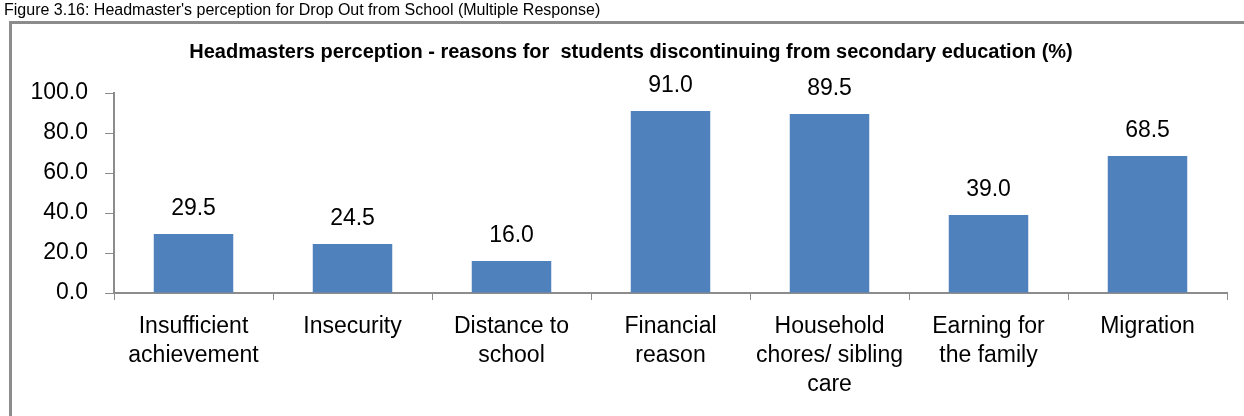 The image size is (1244, 416). Describe the element at coordinates (829, 353) in the screenshot. I see `x-tick-label: Household chores/ sibling care` at that location.